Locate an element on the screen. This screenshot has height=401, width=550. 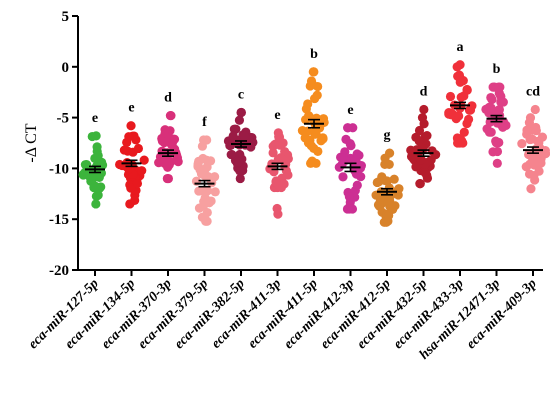
x-axis is located at coordinates (310, 272).